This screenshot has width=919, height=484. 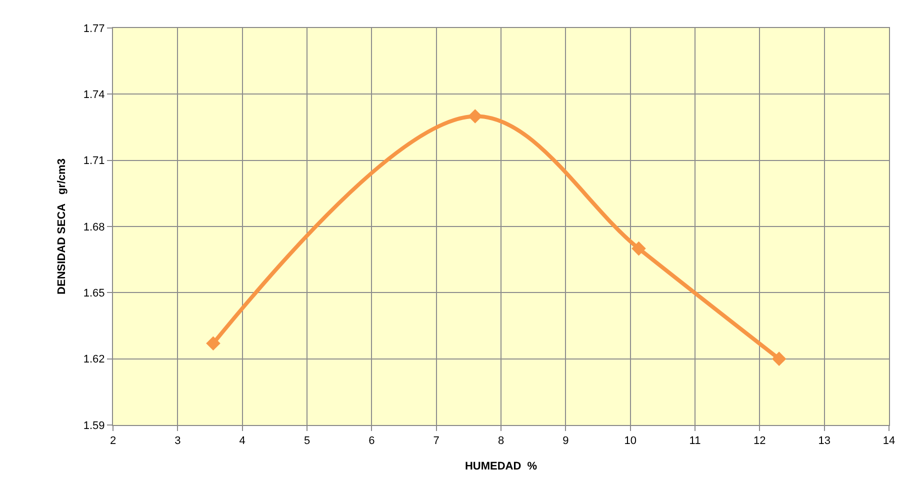 I want to click on x-tick-label: 14, so click(x=889, y=441).